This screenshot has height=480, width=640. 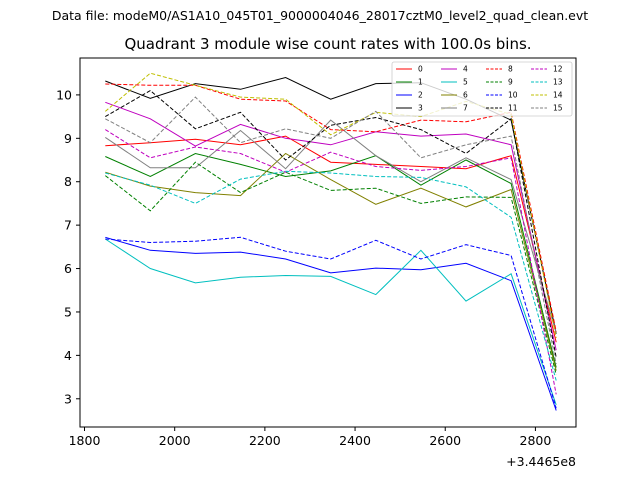 What do you see at coordinates (68, 355) in the screenshot?
I see `y-tick-label: 4` at bounding box center [68, 355].